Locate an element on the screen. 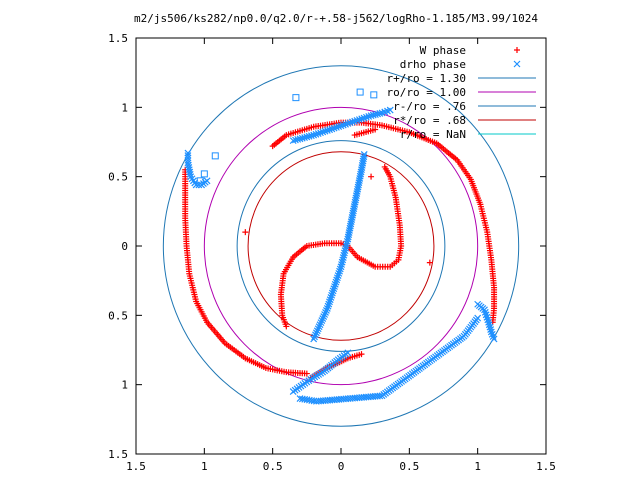 This screenshot has width=640, height=480. y-tick-label-4: 0.5 is located at coordinates (118, 177).